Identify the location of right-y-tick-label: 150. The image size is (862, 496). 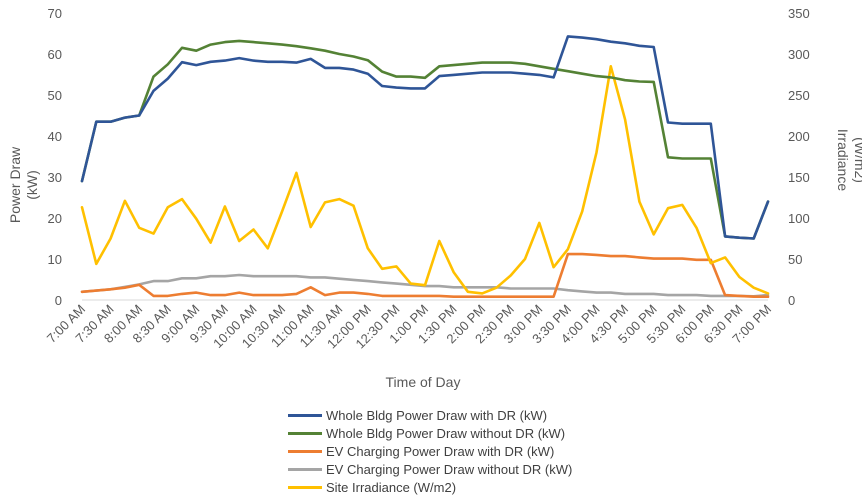
(799, 177).